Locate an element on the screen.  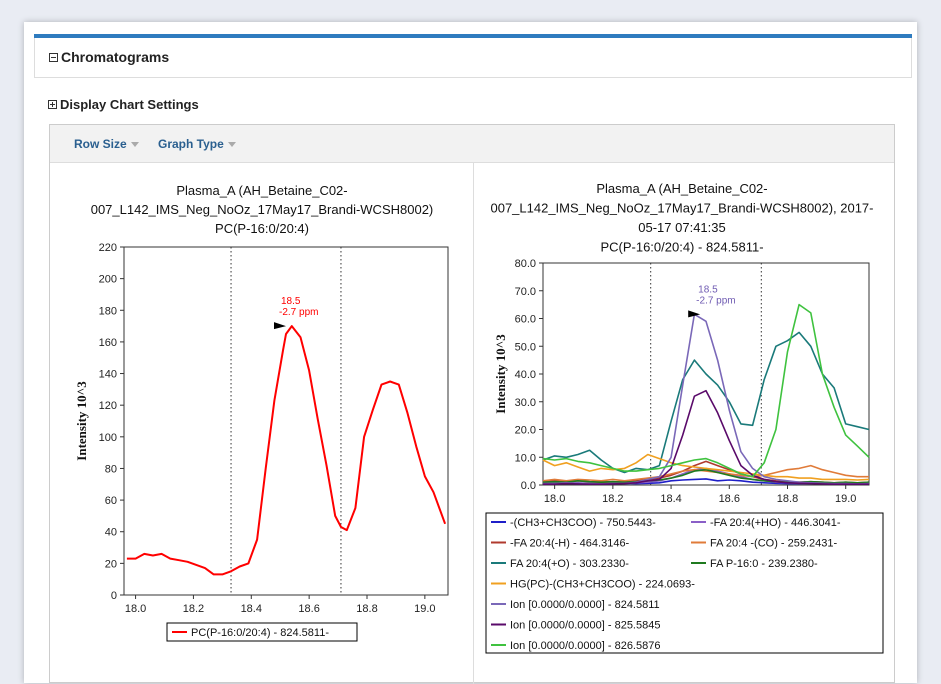
panel-accent-bar is located at coordinates (473, 36).